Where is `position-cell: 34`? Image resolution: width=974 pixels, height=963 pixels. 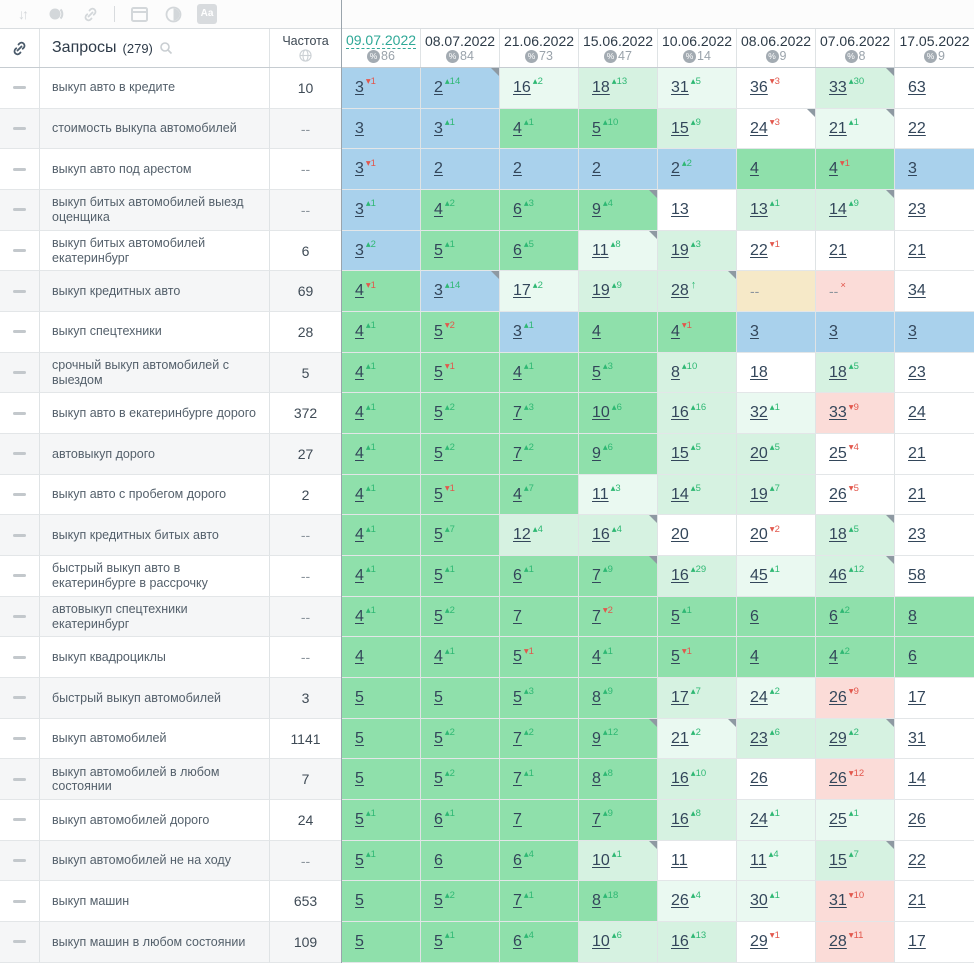
position-cell: 34 is located at coordinates (934, 292).